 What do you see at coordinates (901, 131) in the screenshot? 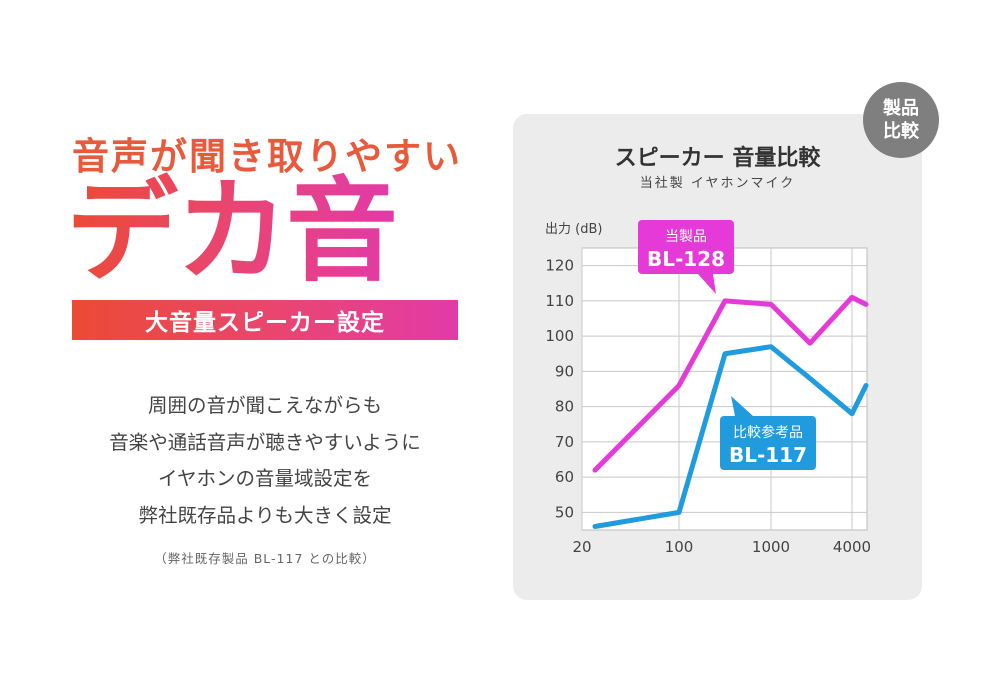
I see `badge-line: 比較` at bounding box center [901, 131].